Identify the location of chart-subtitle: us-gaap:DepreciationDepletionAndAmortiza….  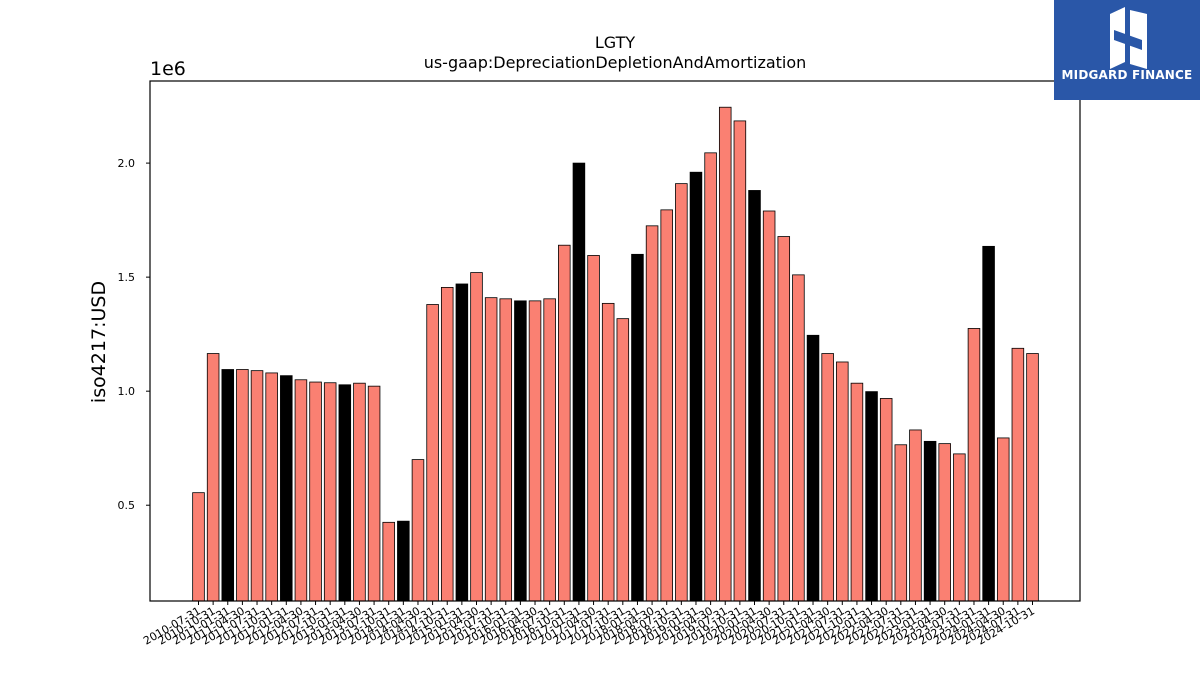
(615, 62).